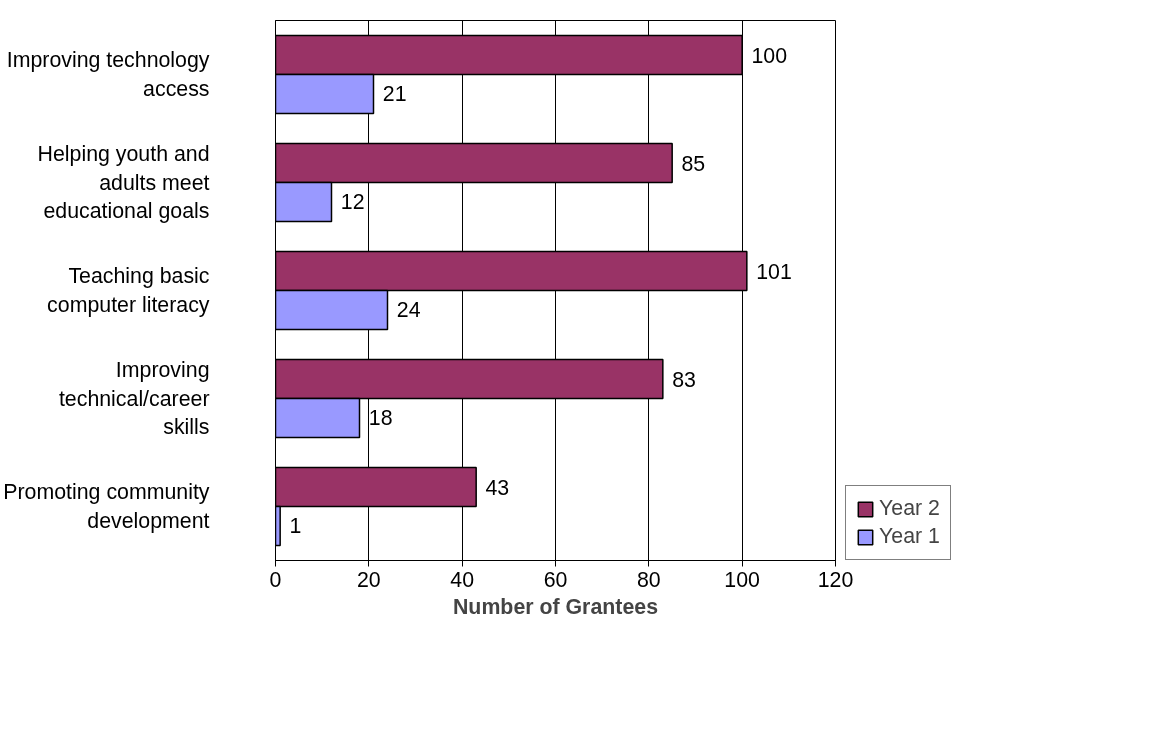  Describe the element at coordinates (693, 163) in the screenshot. I see `data-label: 85` at that location.